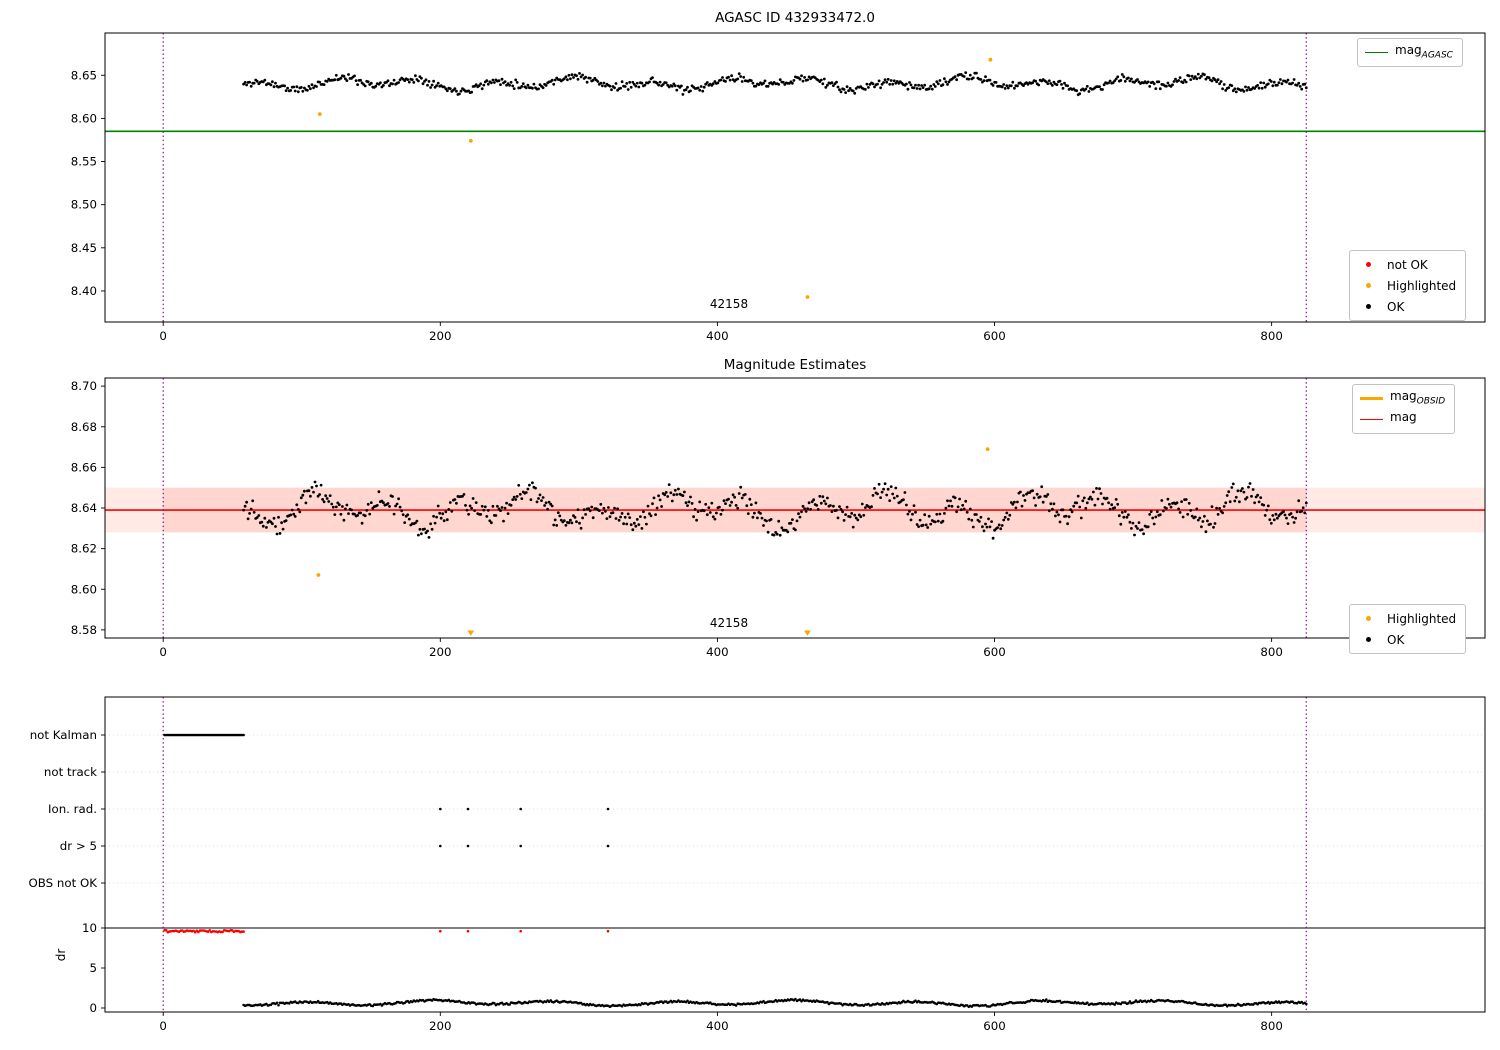 This screenshot has height=1050, width=1500. I want to click on y-tick-label: 8.58, so click(84, 630).